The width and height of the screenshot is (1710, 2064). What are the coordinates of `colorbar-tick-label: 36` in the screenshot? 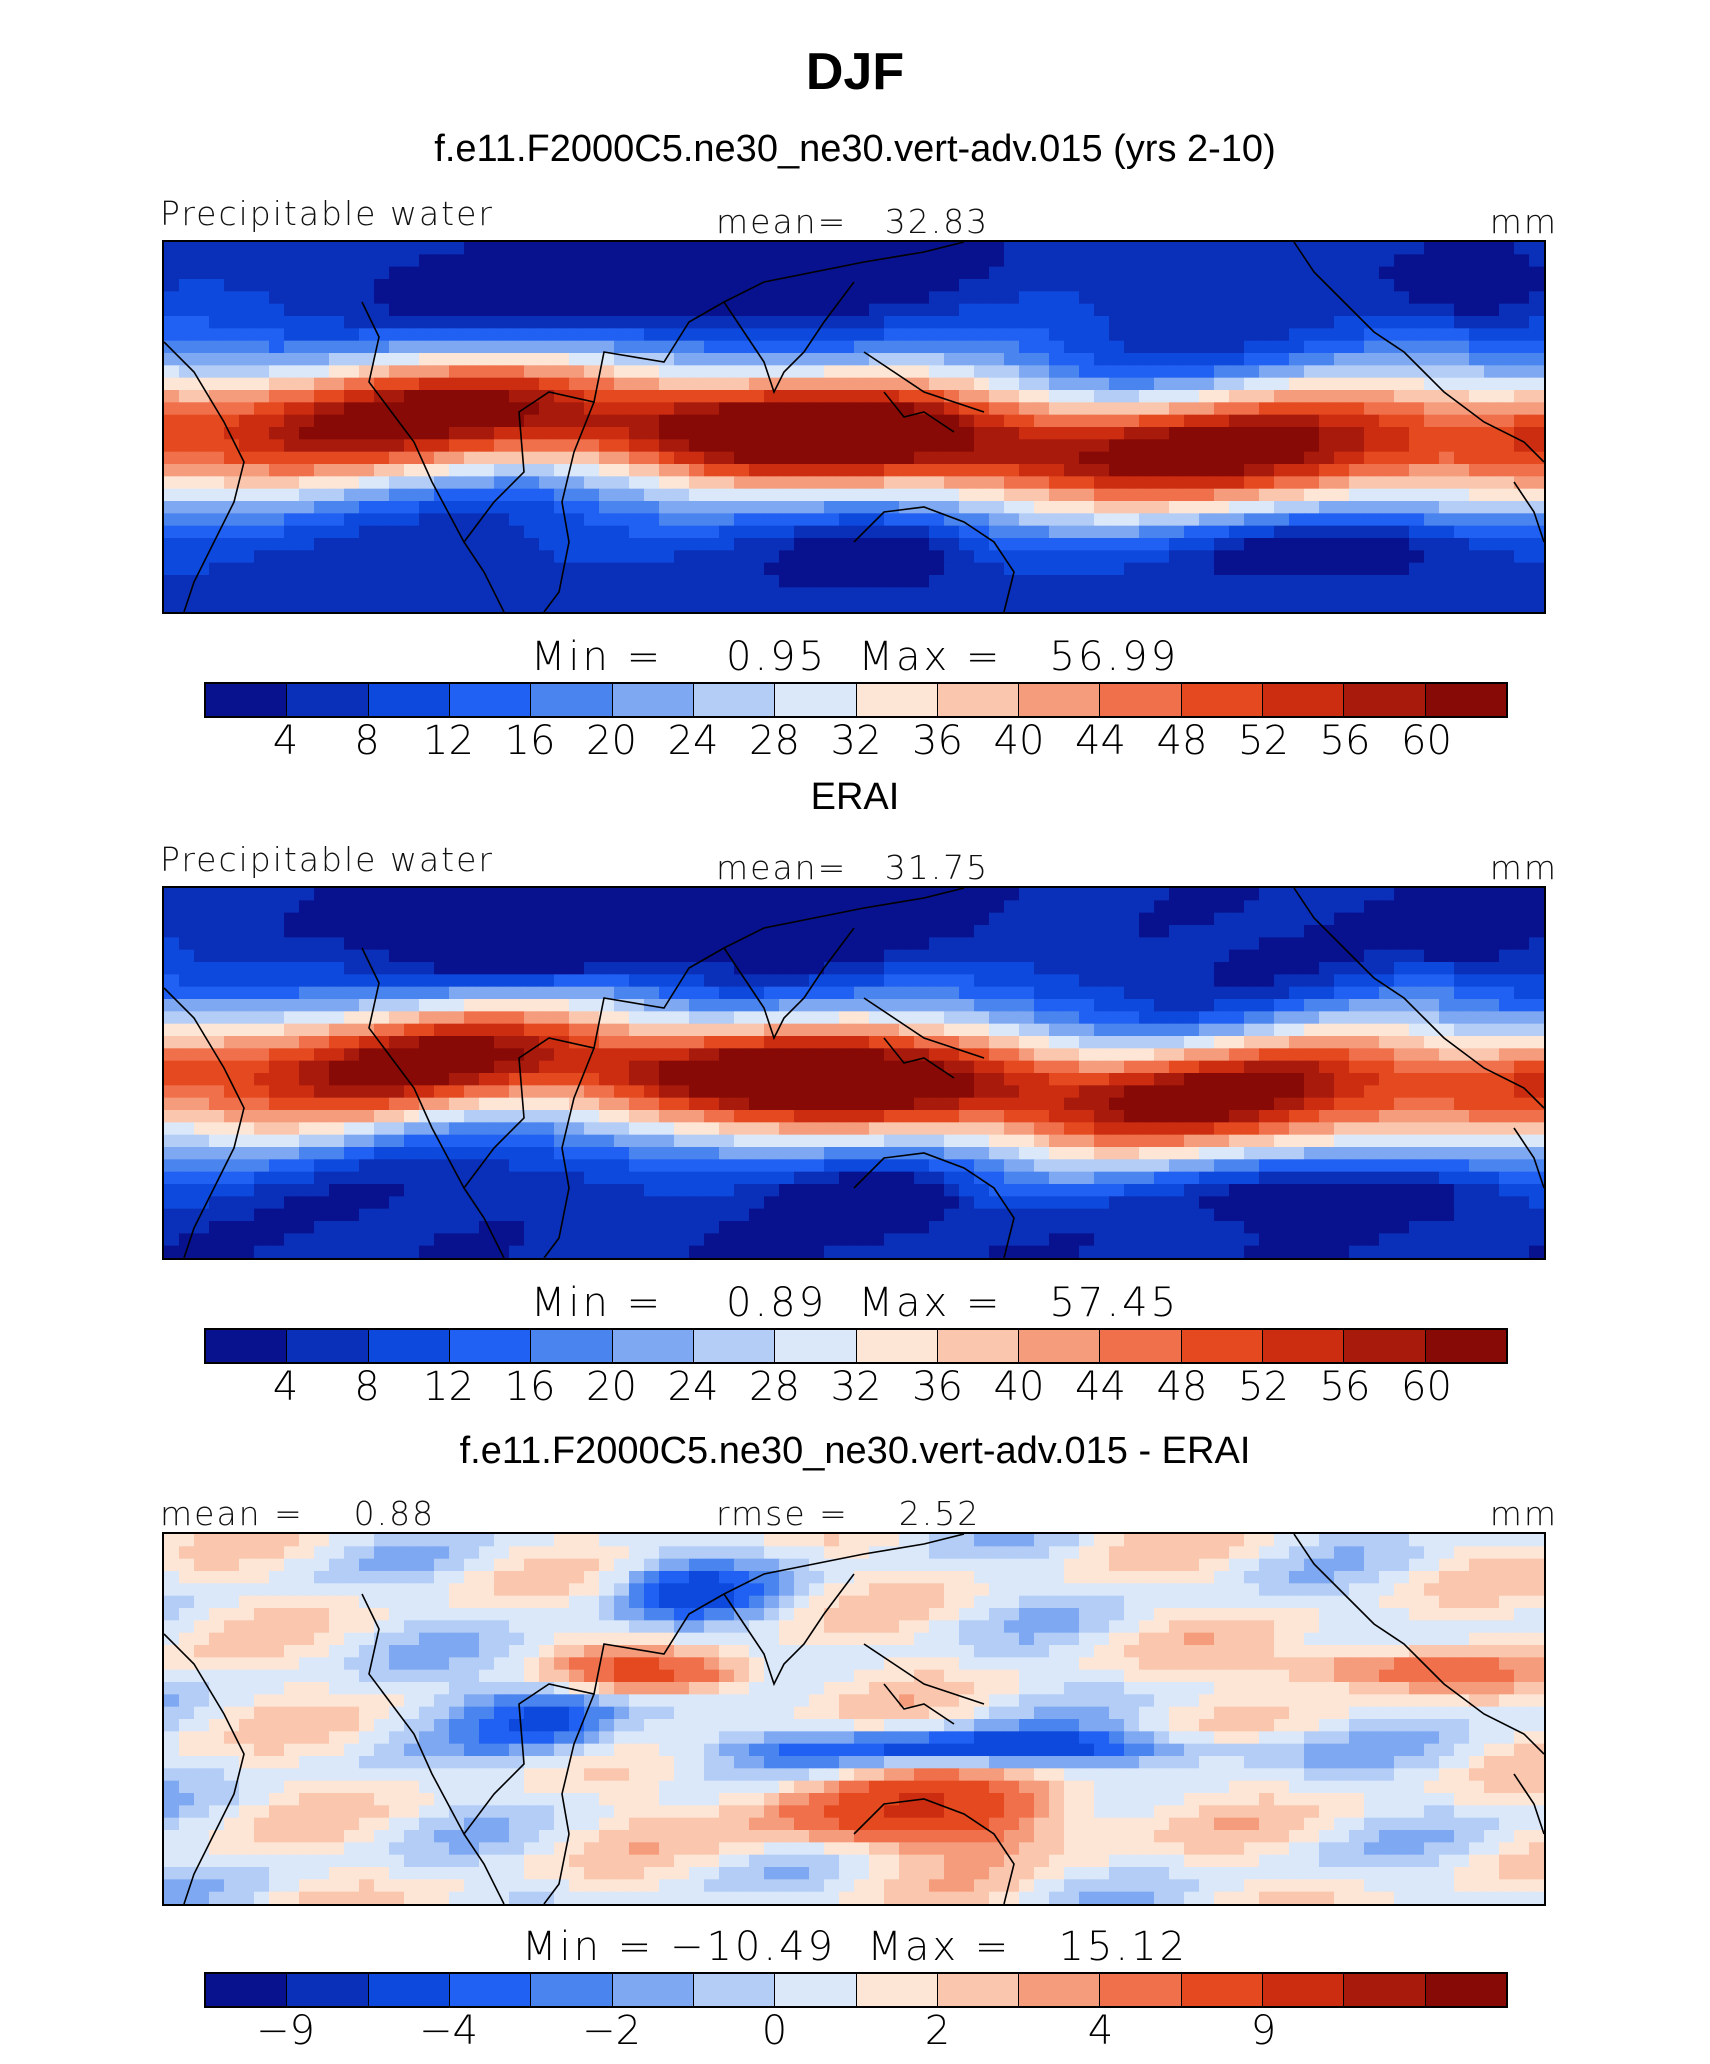 It's located at (937, 1387).